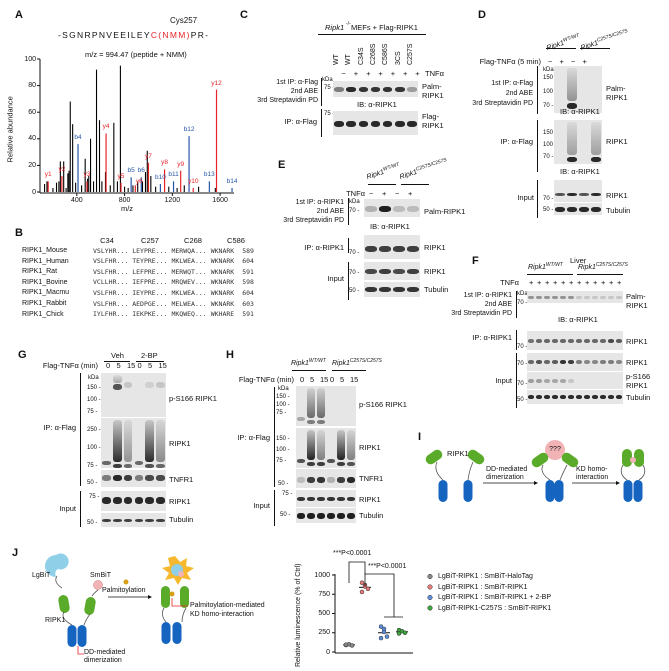 Image resolution: width=669 pixels, height=671 pixels. Describe the element at coordinates (341, 363) in the screenshot. I see `gene-name: Ripk1` at that location.